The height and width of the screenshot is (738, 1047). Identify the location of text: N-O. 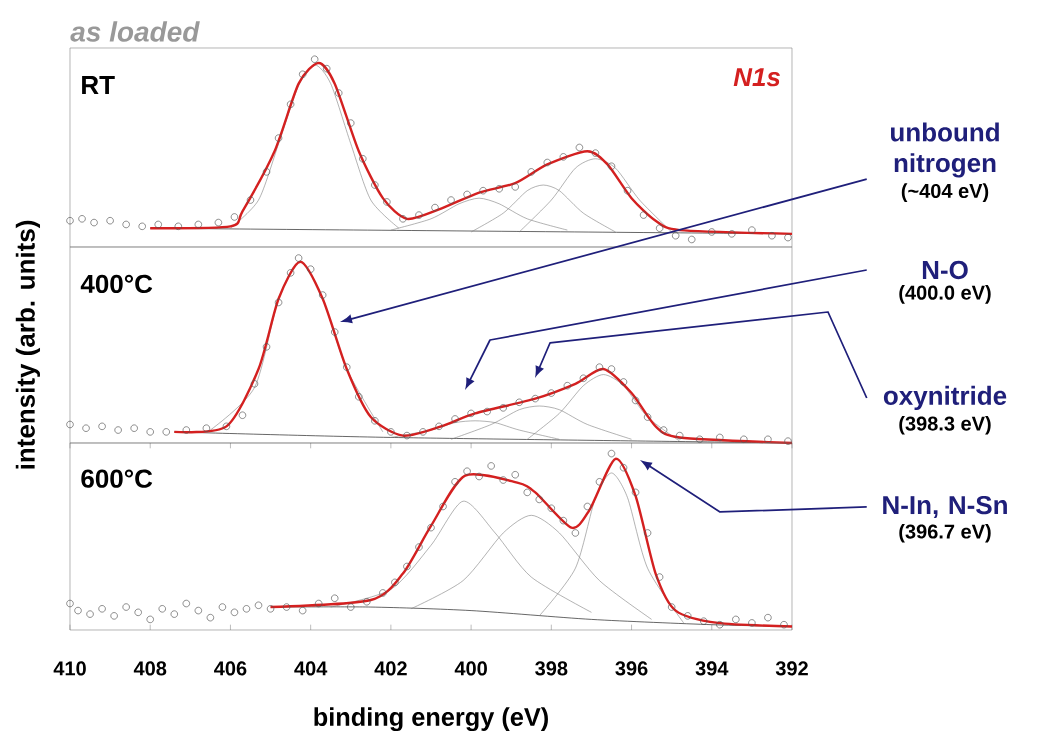
(945, 270).